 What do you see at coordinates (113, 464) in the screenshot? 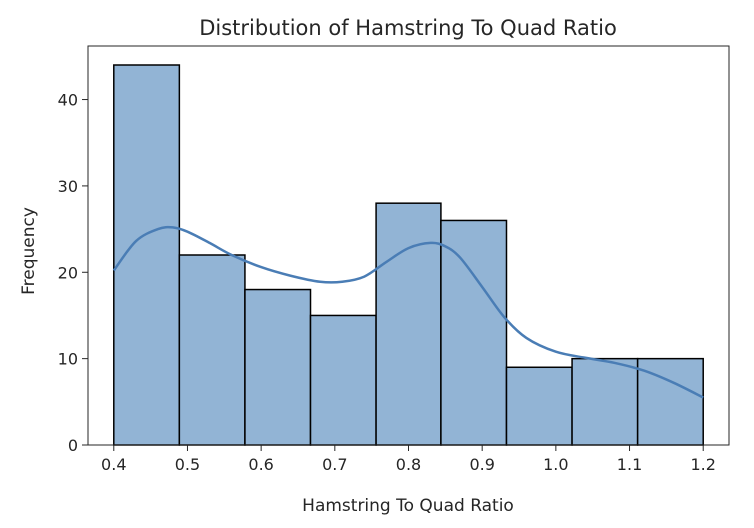
I see `x-tick-label: 0.4` at bounding box center [113, 464].